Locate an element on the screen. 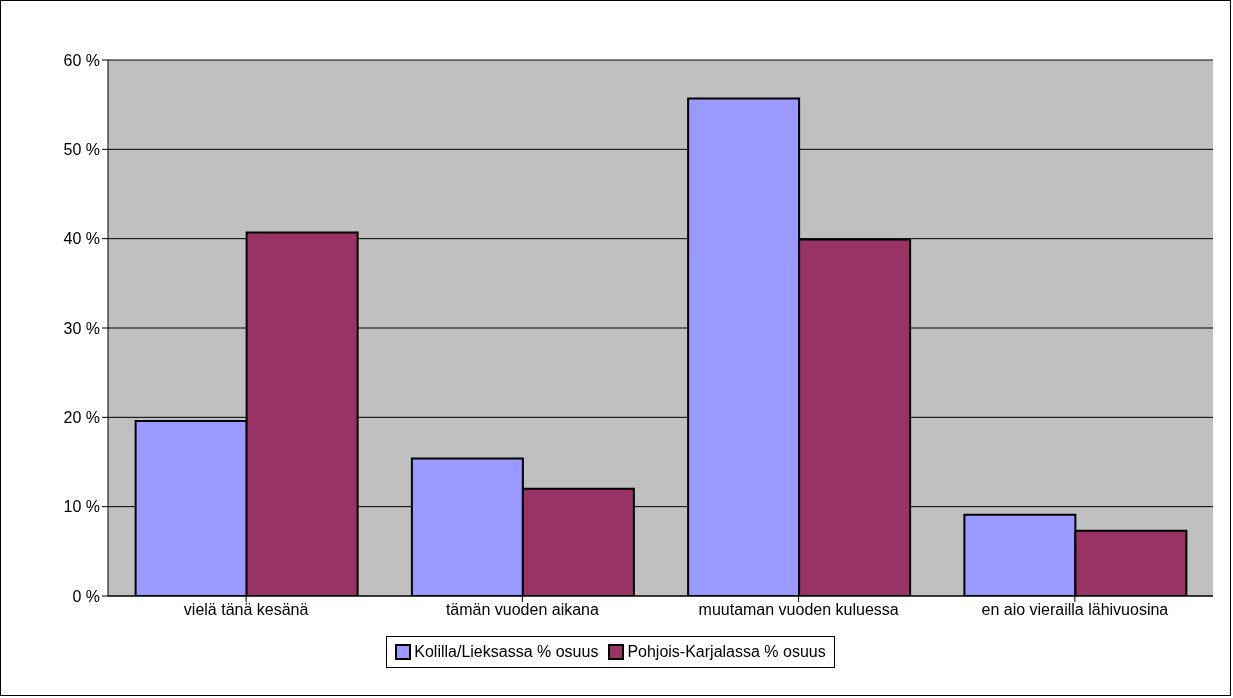  y-tick-label: 60 % is located at coordinates (81, 60).